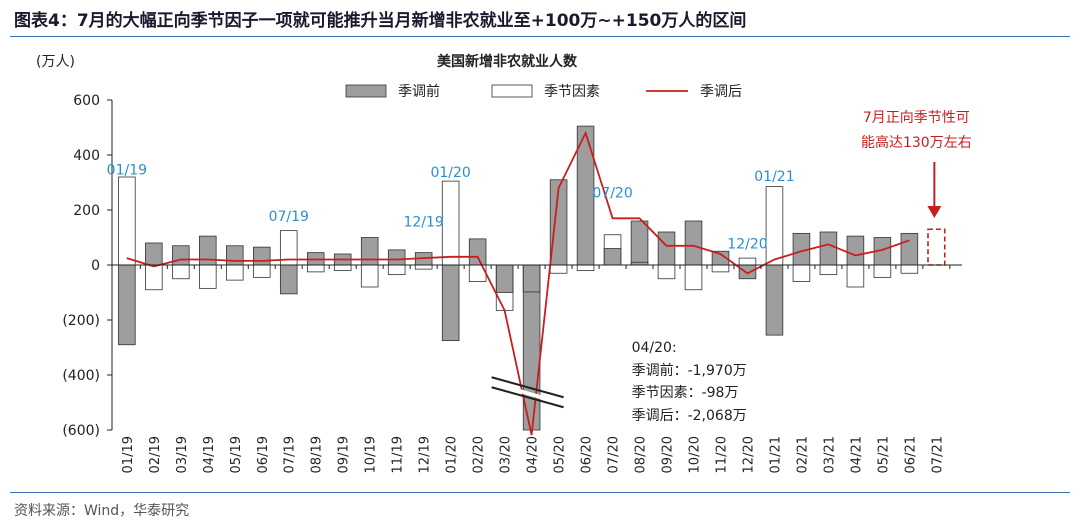 The width and height of the screenshot is (1080, 531). What do you see at coordinates (533, 454) in the screenshot?
I see `x-tick-label: 04/20` at bounding box center [533, 454].